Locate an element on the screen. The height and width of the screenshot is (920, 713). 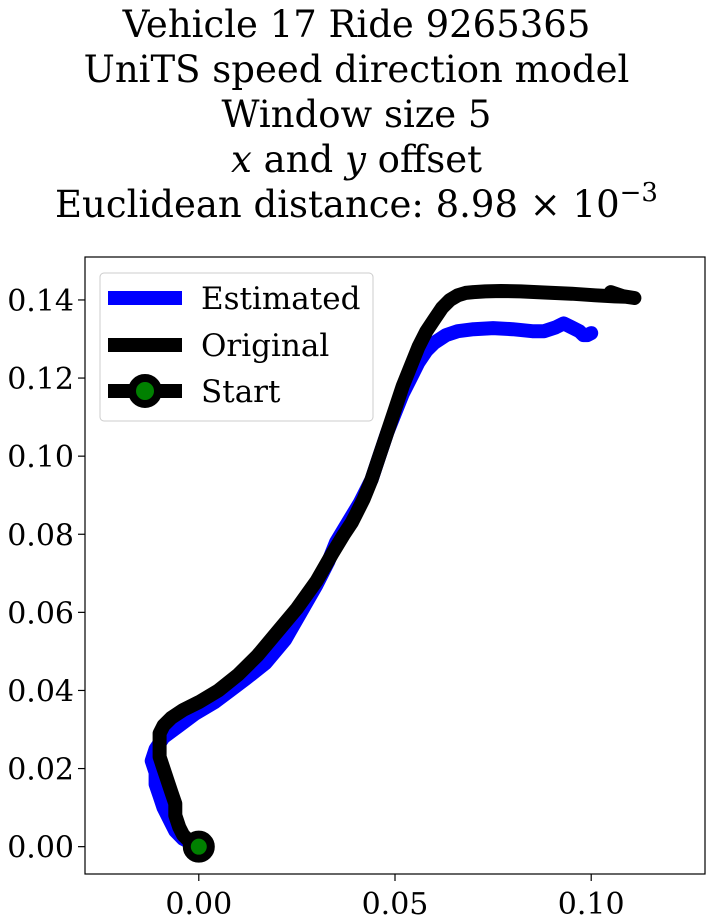
title-line-4: x and y offset is located at coordinates (356, 159).